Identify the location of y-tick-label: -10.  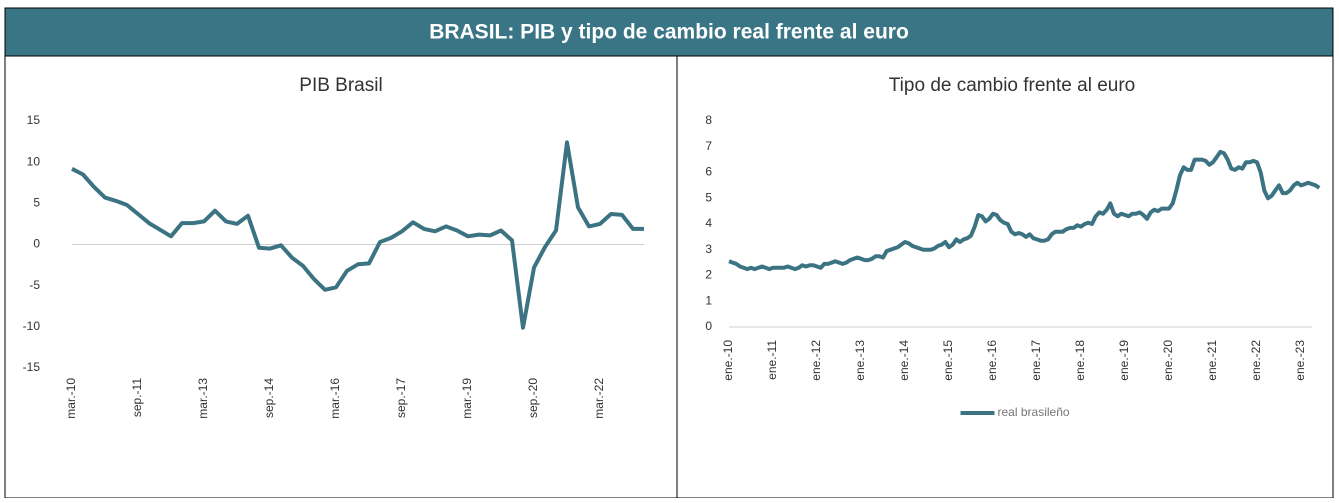
(32, 326).